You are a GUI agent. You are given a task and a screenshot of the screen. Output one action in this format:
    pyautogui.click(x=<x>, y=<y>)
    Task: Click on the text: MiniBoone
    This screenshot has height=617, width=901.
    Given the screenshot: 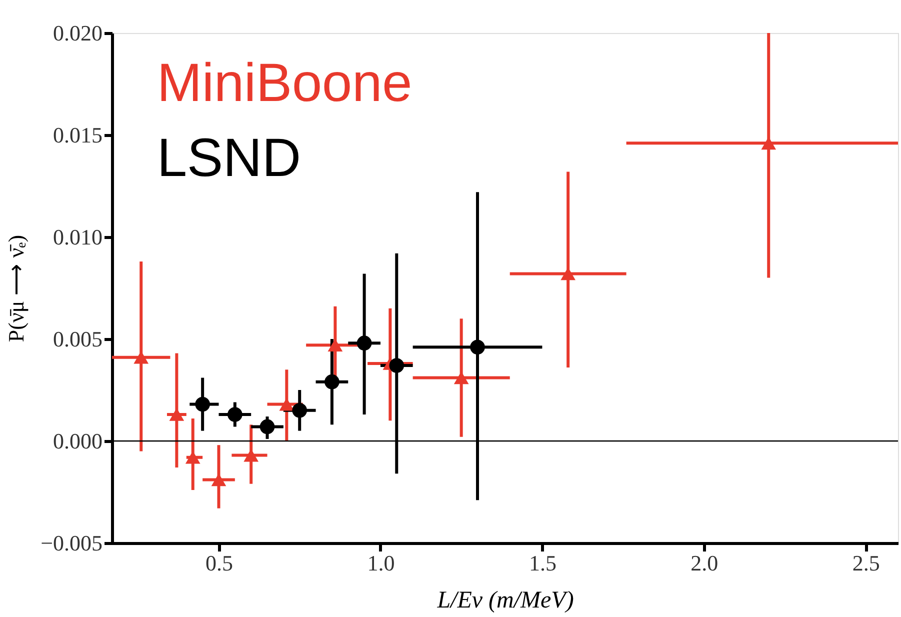 What is the action you would take?
    pyautogui.click(x=284, y=83)
    